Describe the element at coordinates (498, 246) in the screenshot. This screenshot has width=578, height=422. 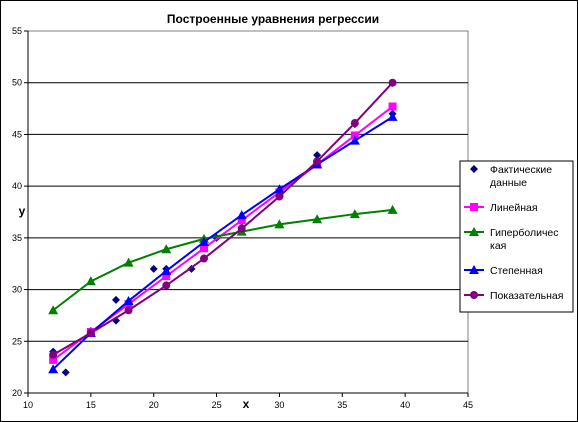
I see `legend-label-2-1: кая` at that location.